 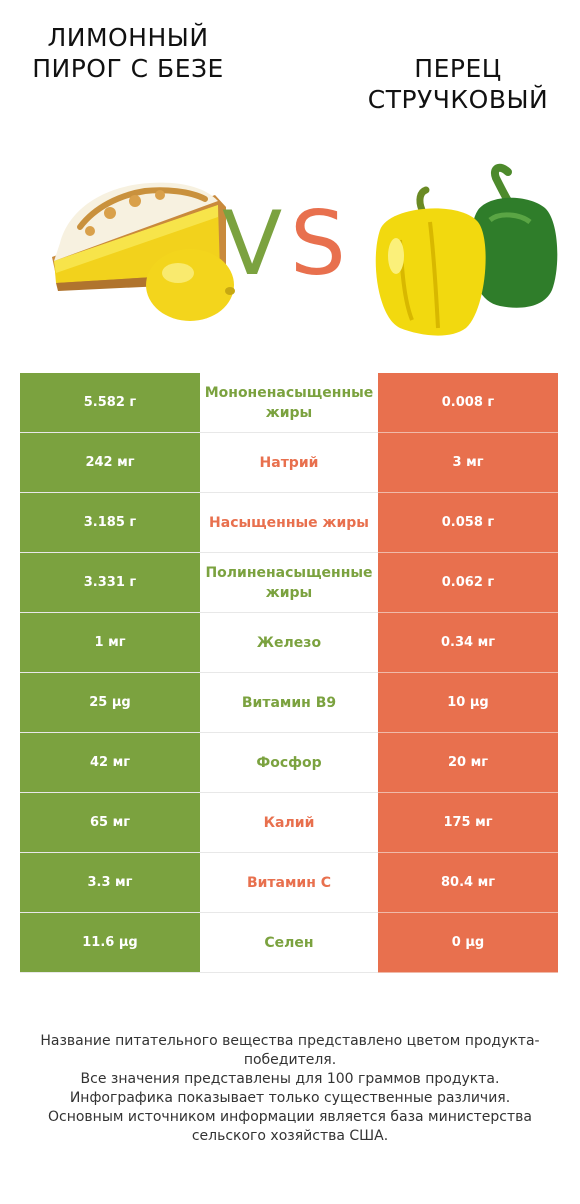 I want to click on nutrient-name: Полиненасыщенные жиры, so click(x=289, y=582).